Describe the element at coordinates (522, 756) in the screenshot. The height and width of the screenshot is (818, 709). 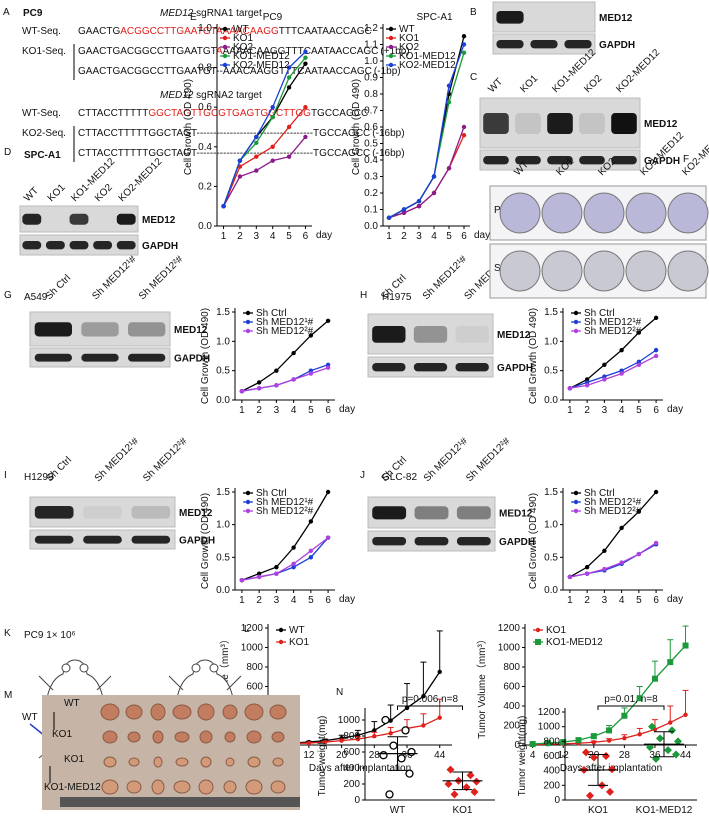
I see `y-axis-label: Tumor weight(mg)` at that location.